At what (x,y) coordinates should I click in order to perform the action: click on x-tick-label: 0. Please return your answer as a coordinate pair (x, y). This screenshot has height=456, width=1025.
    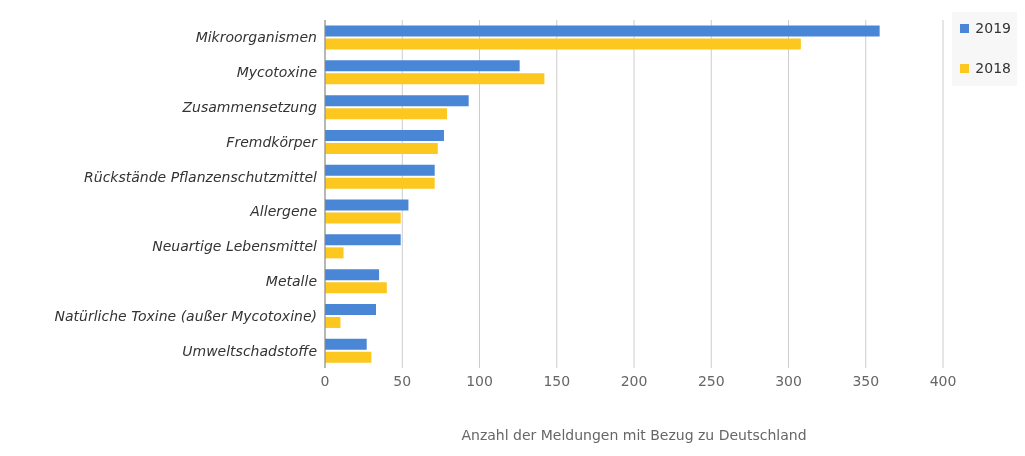
    Looking at the image, I should click on (325, 380).